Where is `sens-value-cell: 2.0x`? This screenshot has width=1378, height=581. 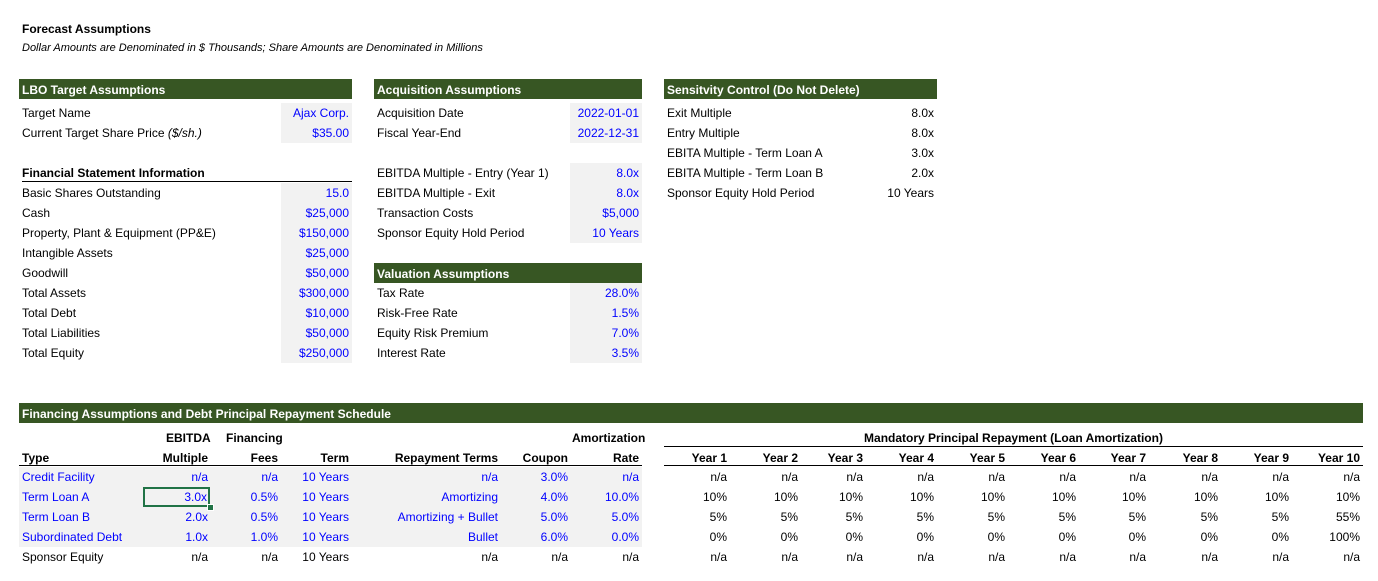 sens-value-cell: 2.0x is located at coordinates (922, 173).